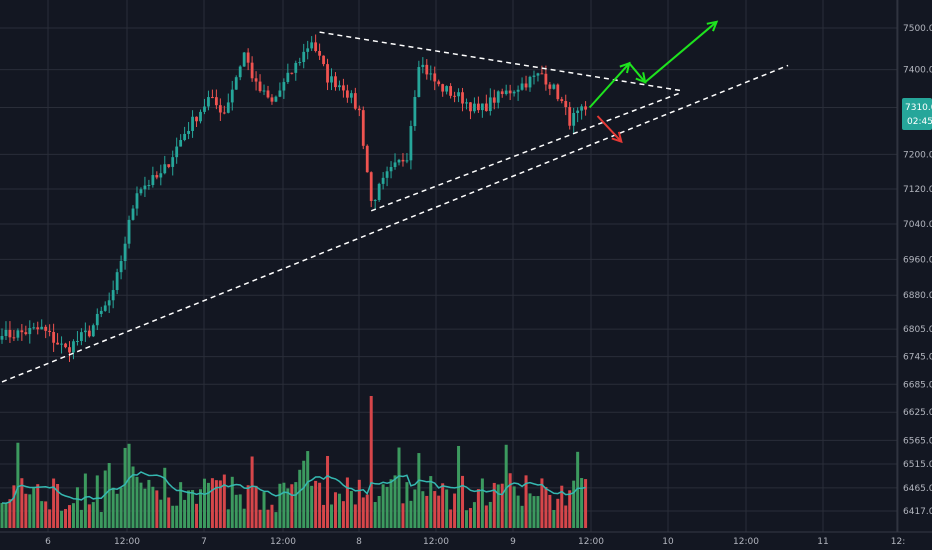  Describe the element at coordinates (917, 413) in the screenshot. I see `price-tick-label: 6625.0` at that location.